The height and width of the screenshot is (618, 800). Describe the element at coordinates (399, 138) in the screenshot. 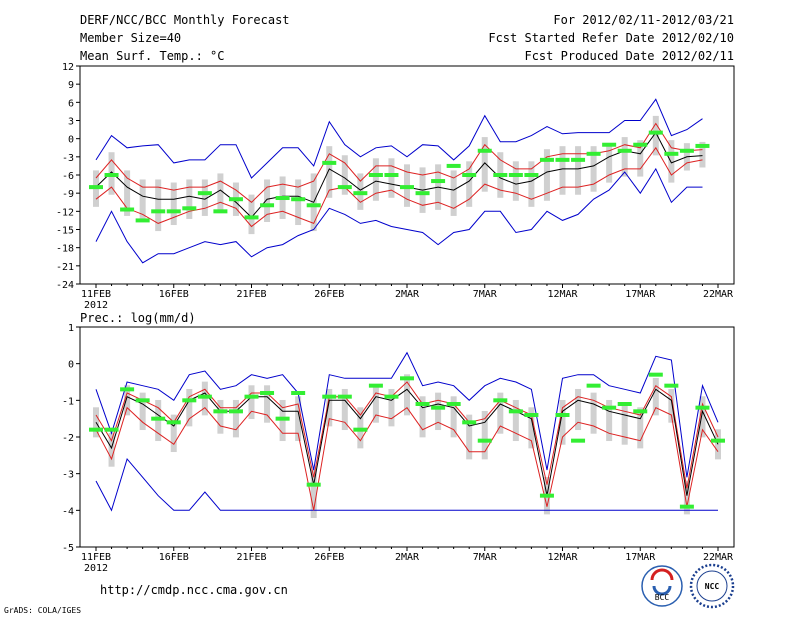

I see `temp-max-line` at that location.